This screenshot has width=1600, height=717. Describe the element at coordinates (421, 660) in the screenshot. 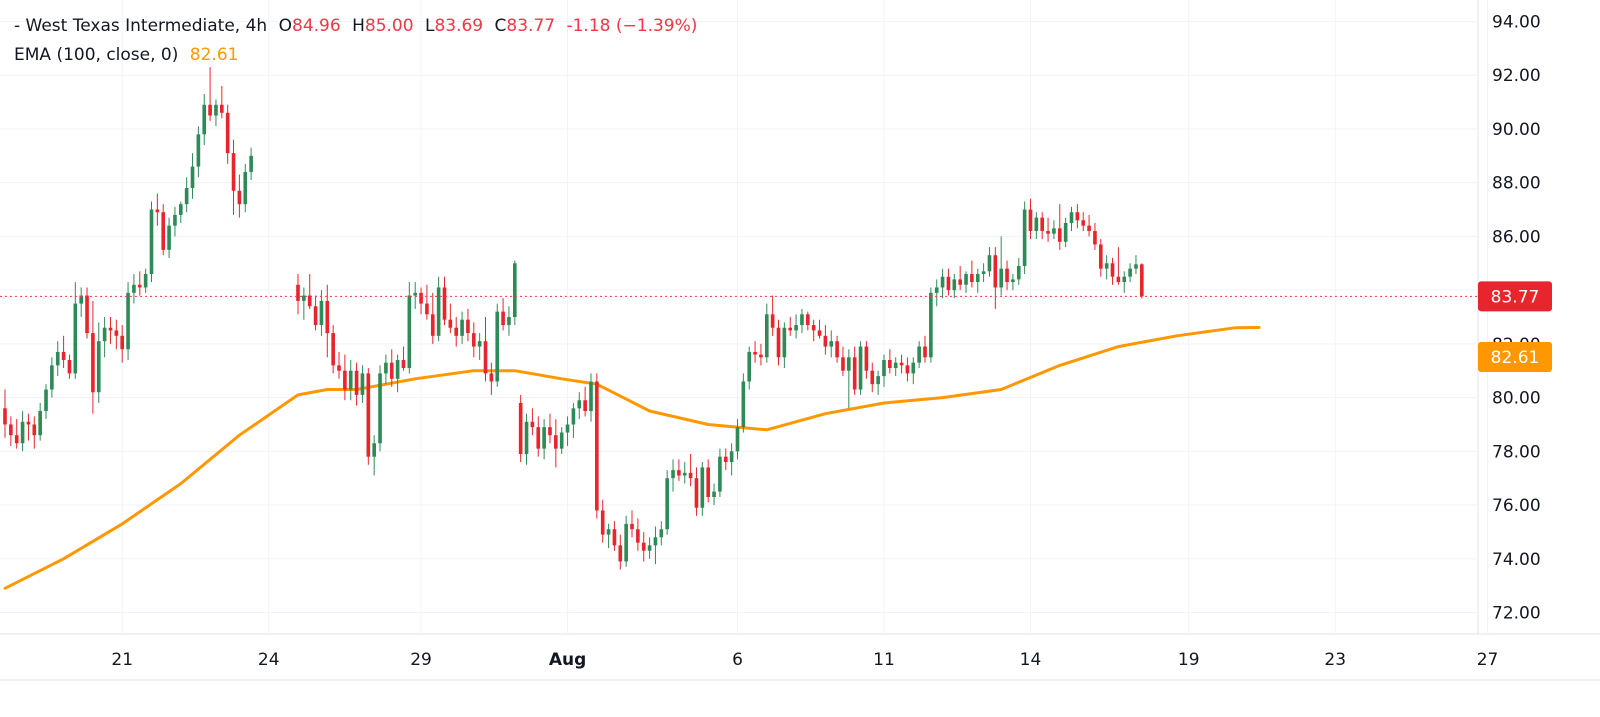

I see `x-tick-label: 29` at that location.